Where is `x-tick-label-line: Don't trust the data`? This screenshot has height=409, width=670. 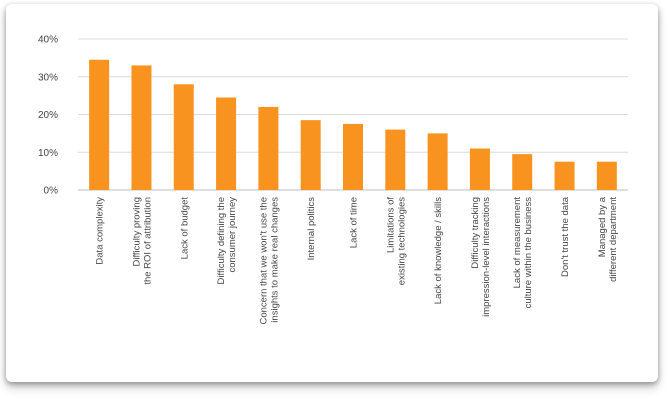
x-tick-label-line: Don't trust the data is located at coordinates (565, 236).